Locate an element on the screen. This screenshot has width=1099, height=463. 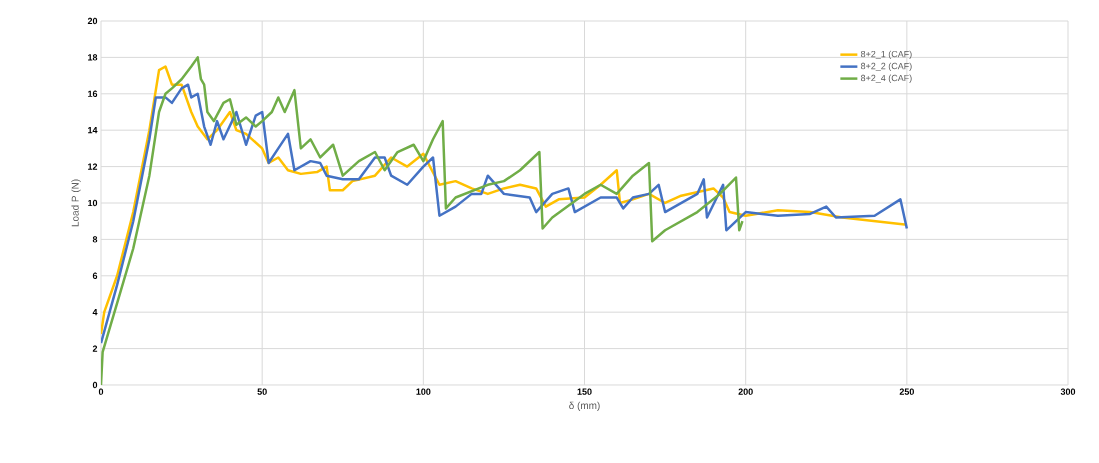
x-tick-label: 0 is located at coordinates (101, 391).